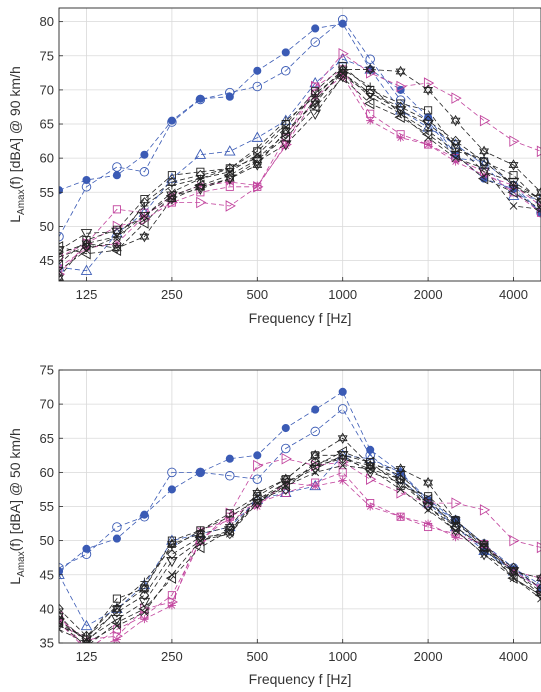  I want to click on data-point-s8-13-a, so click(428, 481).